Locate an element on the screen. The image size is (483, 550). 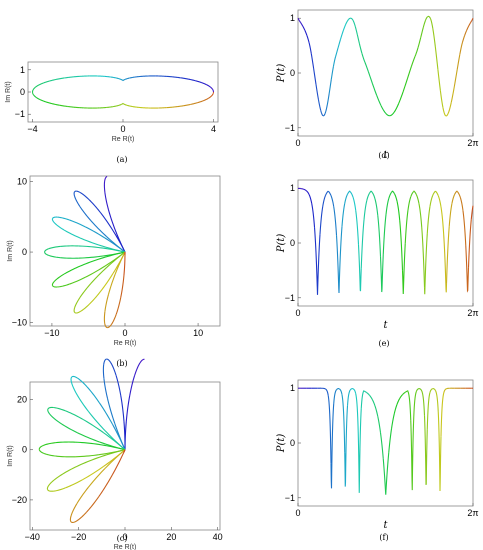
plot-frame is located at coordinates (385, 73).